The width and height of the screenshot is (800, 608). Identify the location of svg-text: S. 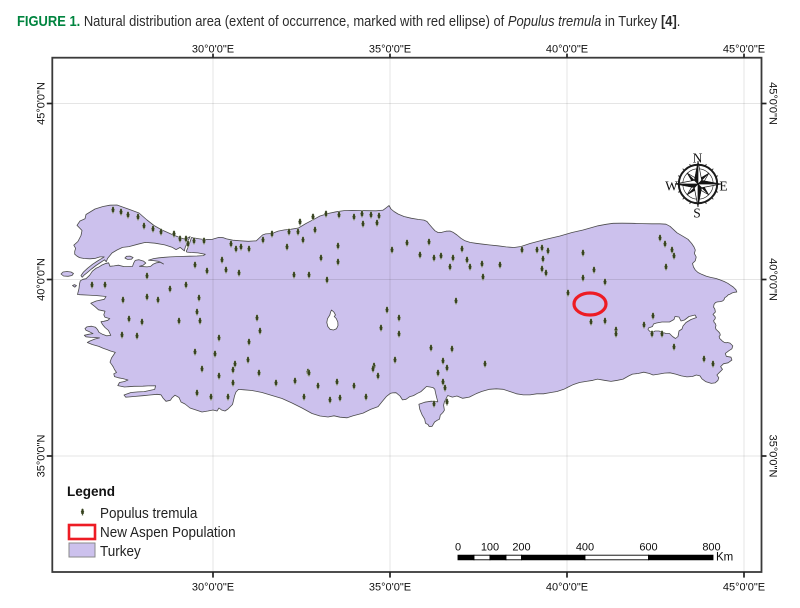
(697, 213).